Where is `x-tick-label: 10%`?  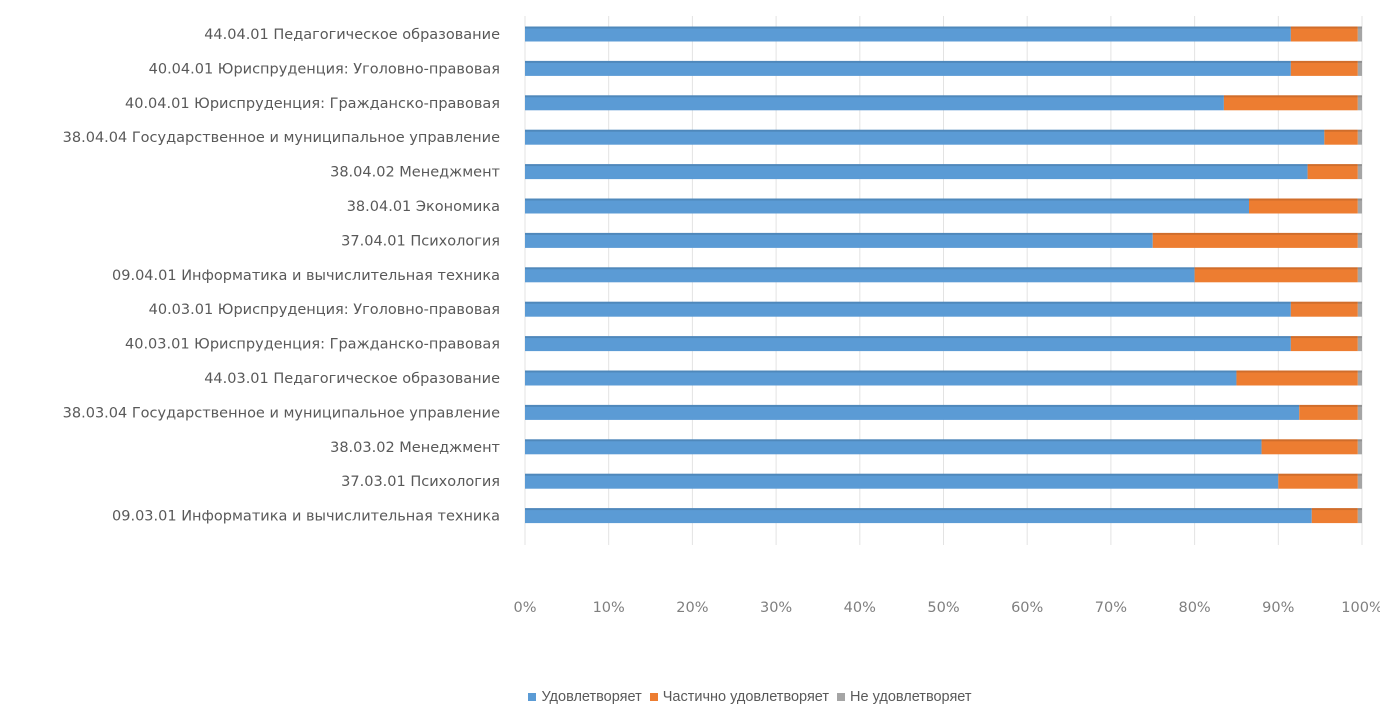
x-tick-label: 10% is located at coordinates (609, 608).